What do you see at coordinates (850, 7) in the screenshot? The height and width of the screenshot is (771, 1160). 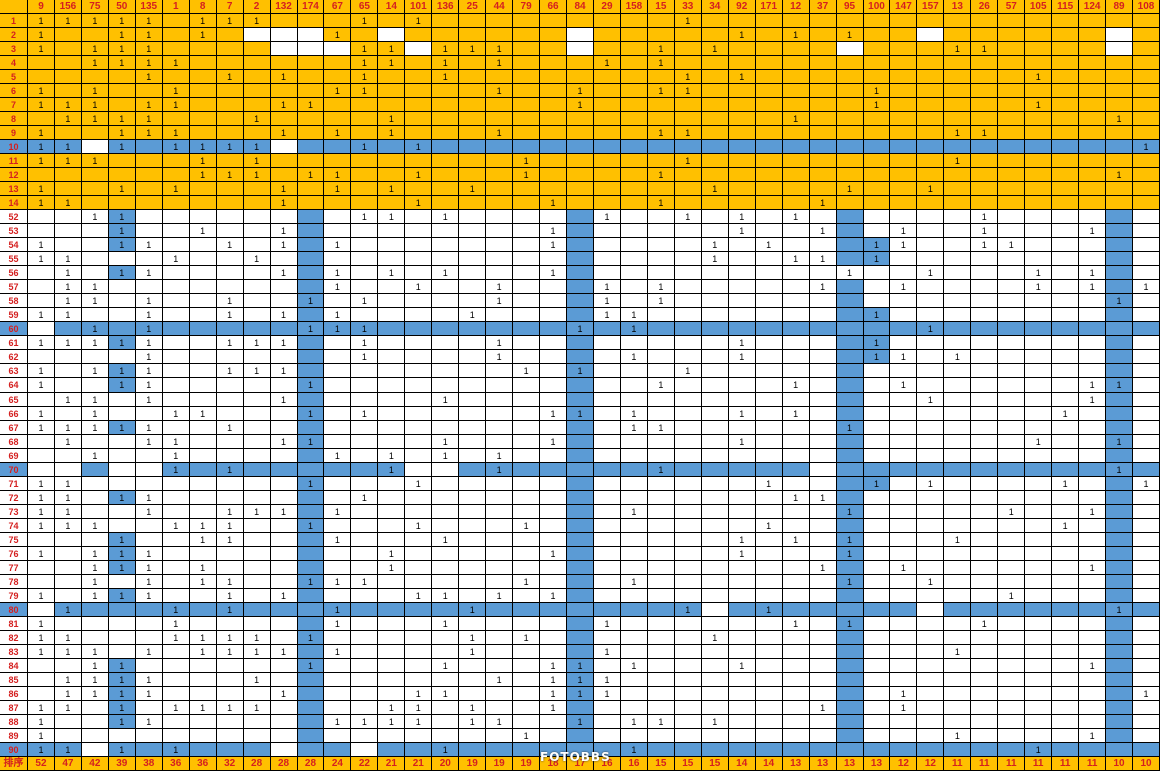 I see `column-header: 95` at bounding box center [850, 7].